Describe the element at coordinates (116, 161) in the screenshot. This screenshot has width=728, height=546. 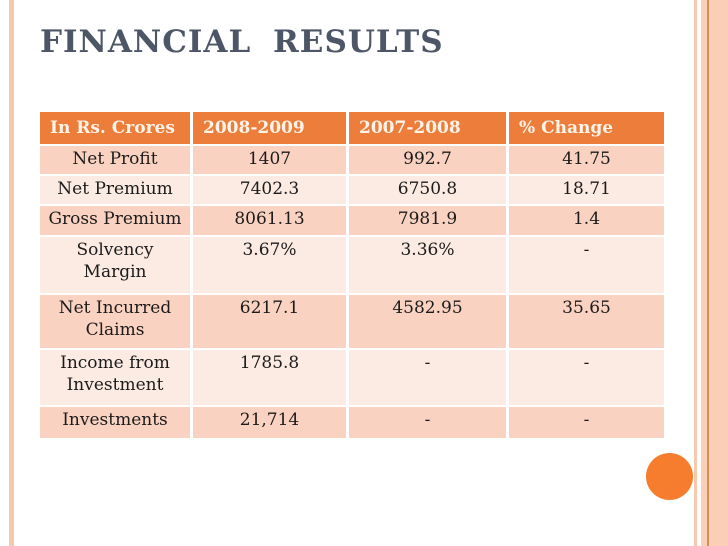
I see `row-label: Net Profit` at that location.